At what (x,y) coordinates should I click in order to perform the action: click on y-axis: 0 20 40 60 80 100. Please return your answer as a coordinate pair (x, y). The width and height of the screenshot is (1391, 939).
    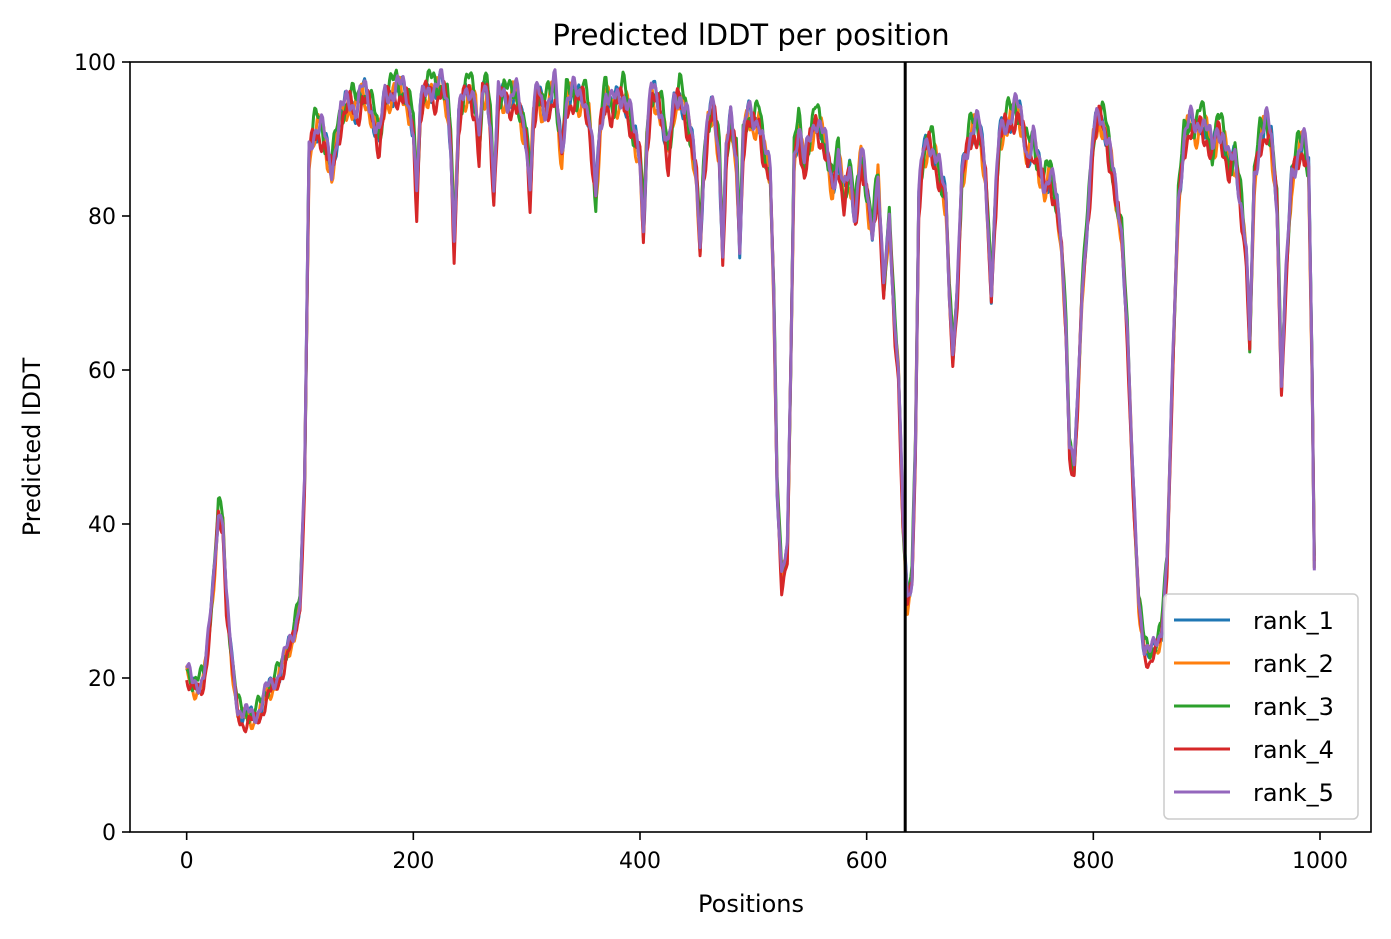
    Looking at the image, I should click on (102, 448).